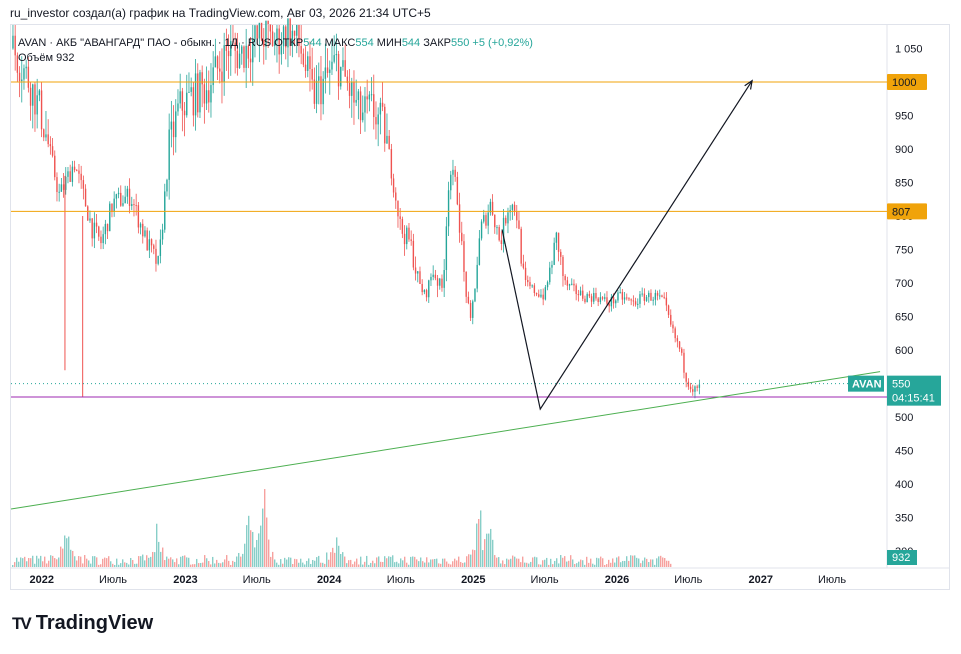 This screenshot has height=654, width=961. I want to click on level-badge-text: 1000, so click(904, 83).